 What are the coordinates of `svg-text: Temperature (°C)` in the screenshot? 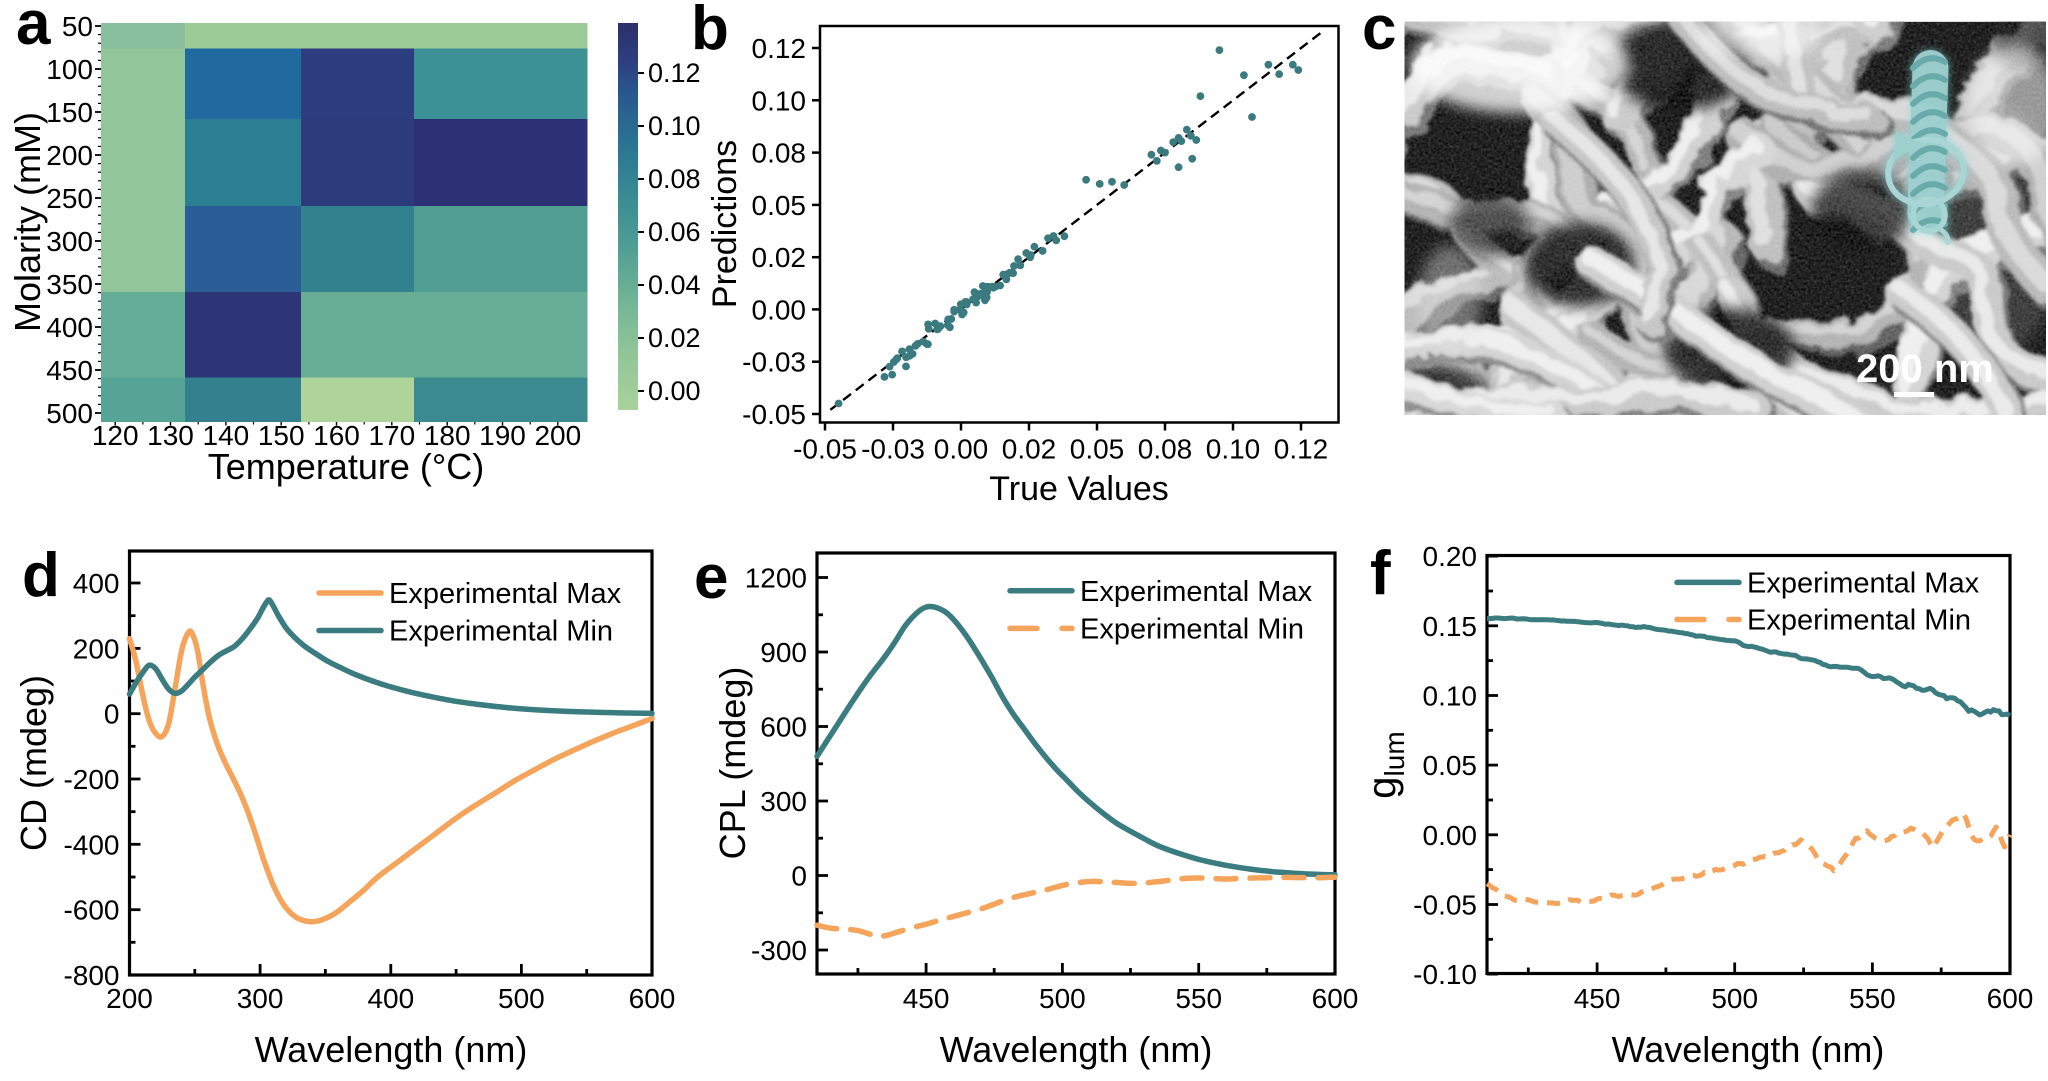 It's located at (346, 466).